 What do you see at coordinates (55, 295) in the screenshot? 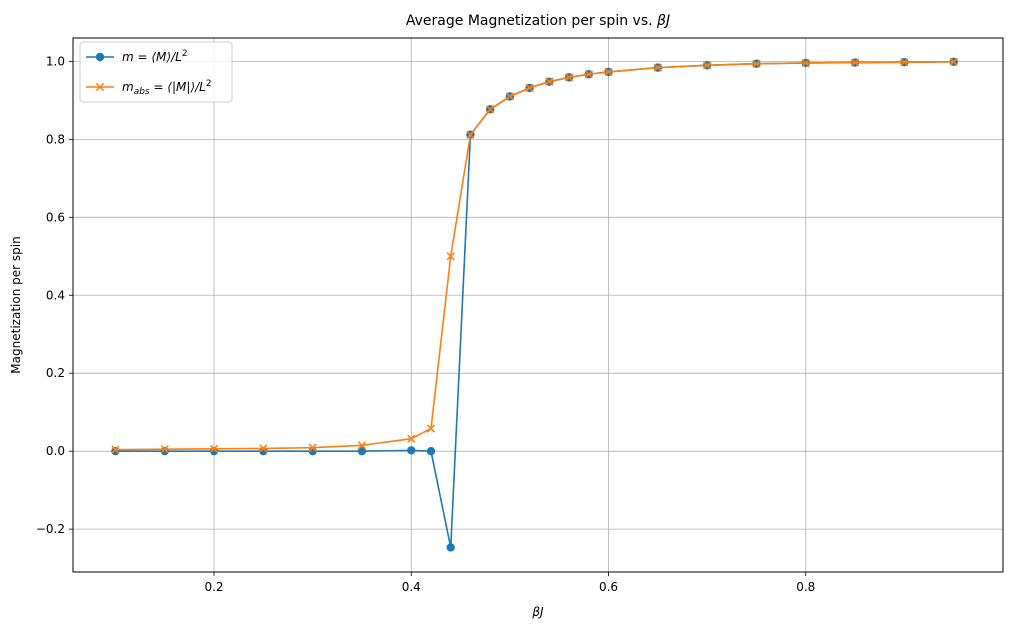
I see `y-tick-label: 0.4` at bounding box center [55, 295].